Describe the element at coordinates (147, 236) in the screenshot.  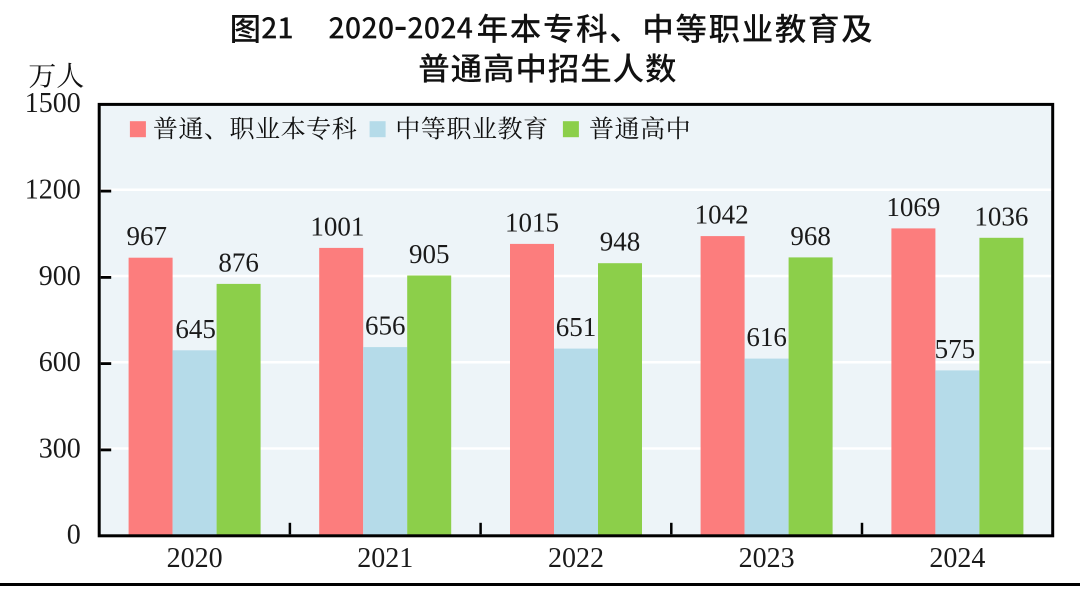
I see `svg-text: 967` at that location.